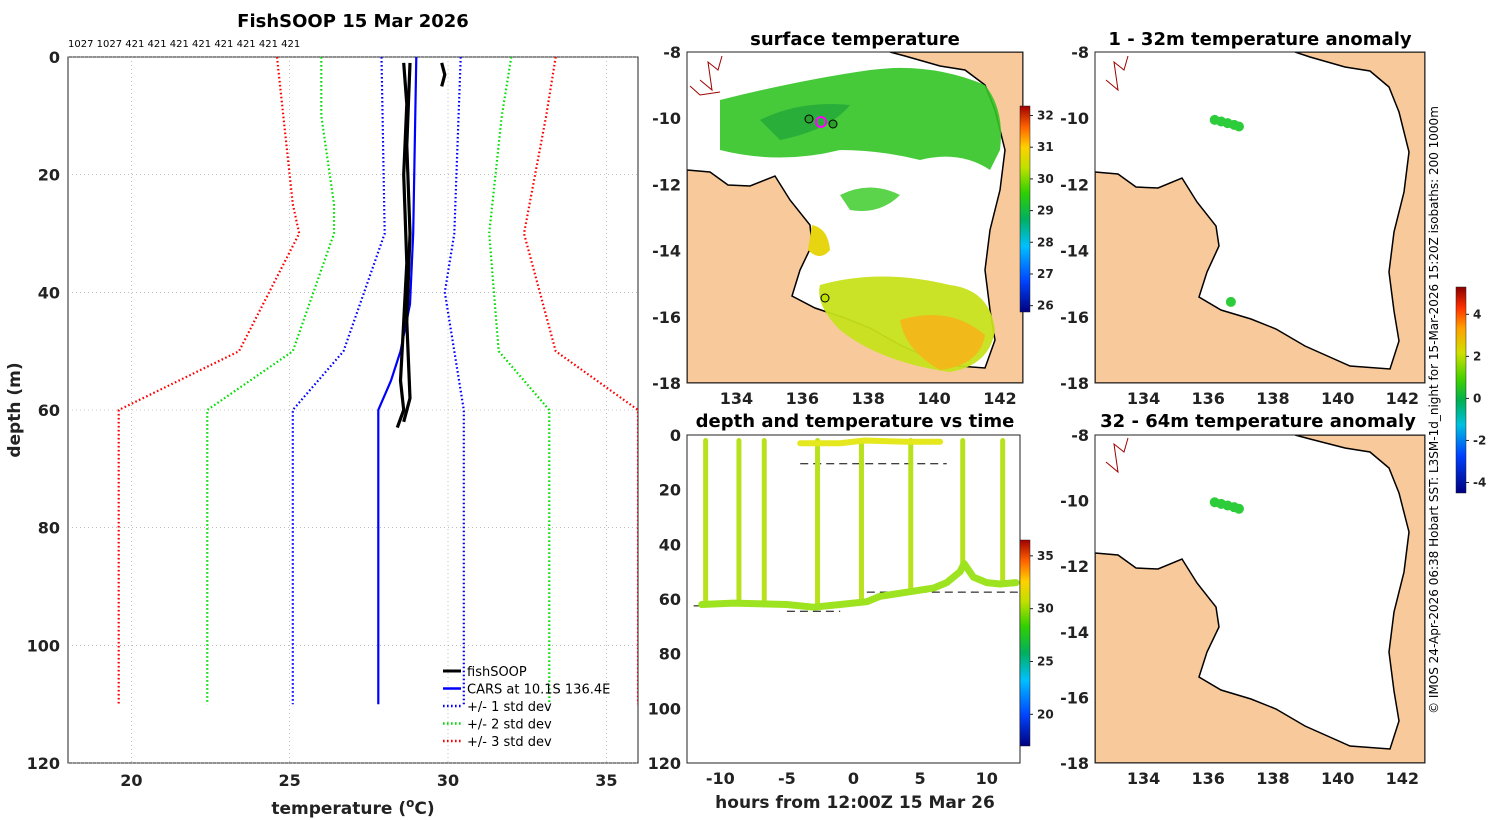  What do you see at coordinates (860, 118) in the screenshot?
I see `sst-green-field` at bounding box center [860, 118].